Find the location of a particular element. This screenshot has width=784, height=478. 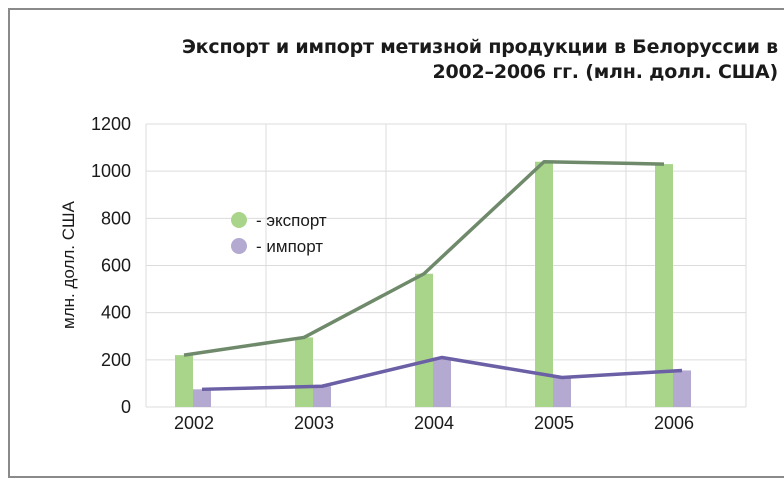

y-tick-label: 600 is located at coordinates (116, 266).